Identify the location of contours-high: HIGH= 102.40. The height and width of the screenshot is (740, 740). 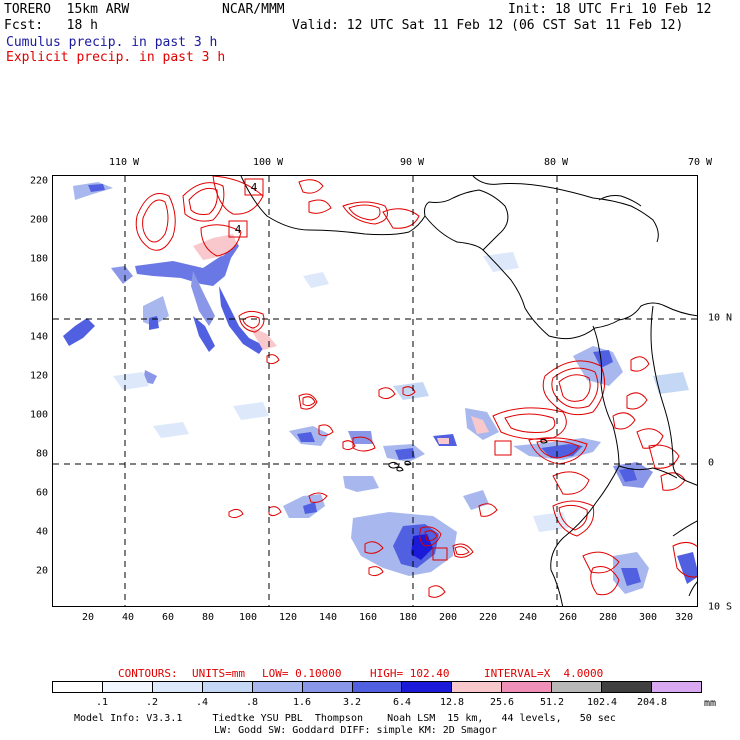
(410, 673).